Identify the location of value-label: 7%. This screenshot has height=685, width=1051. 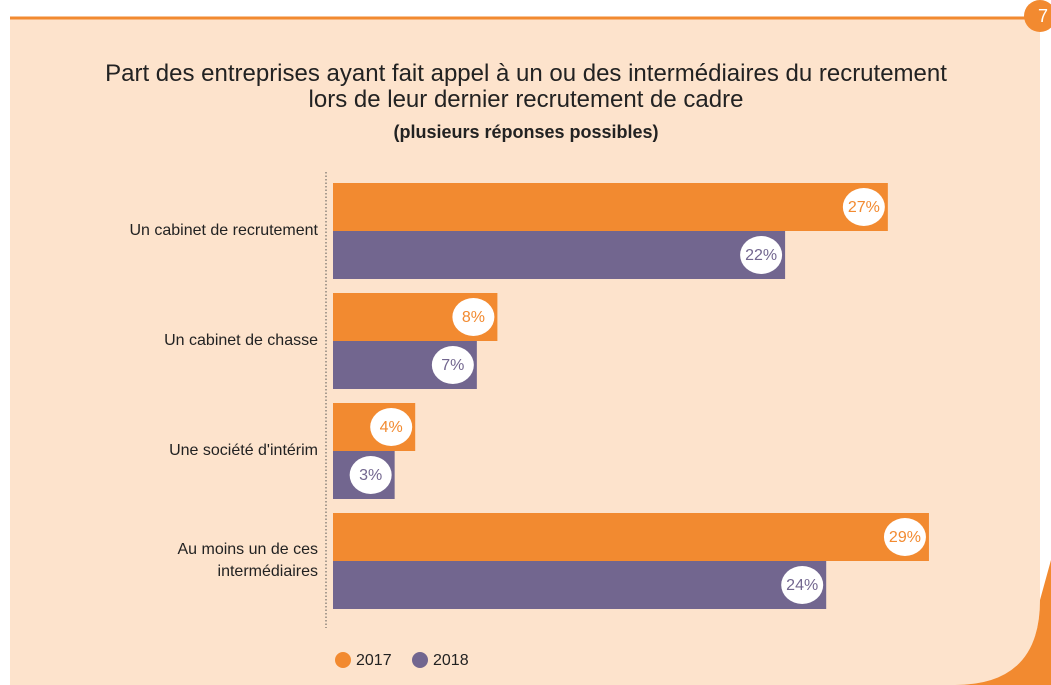
(452, 365).